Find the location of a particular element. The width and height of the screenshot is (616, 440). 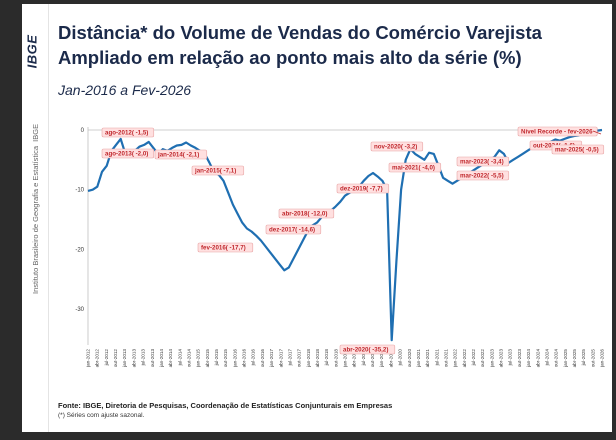

annotation-label: abr-2020( -35,2) is located at coordinates (365, 350).